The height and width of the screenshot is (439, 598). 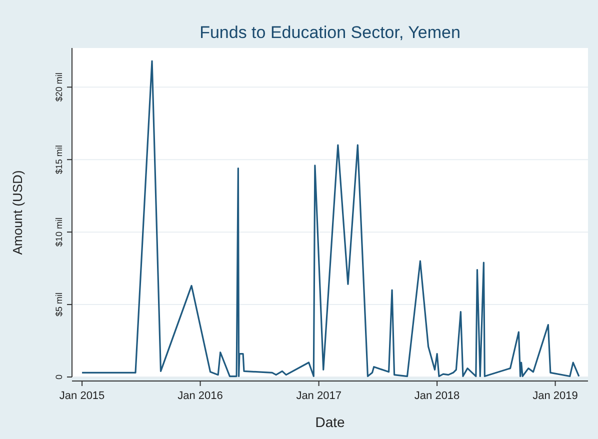 I want to click on y-tick-label: $10 mil, so click(x=59, y=232).